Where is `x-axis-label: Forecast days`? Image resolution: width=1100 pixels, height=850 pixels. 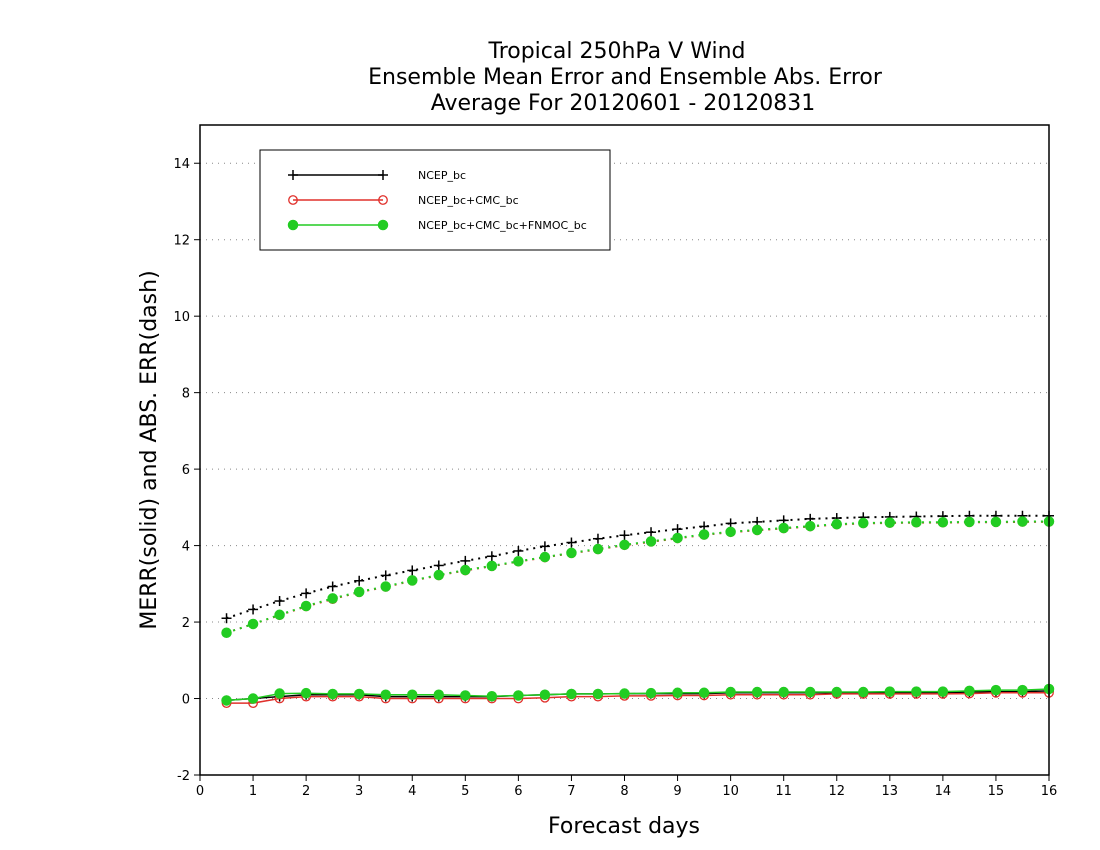
x-axis-label: Forecast days is located at coordinates (624, 826).